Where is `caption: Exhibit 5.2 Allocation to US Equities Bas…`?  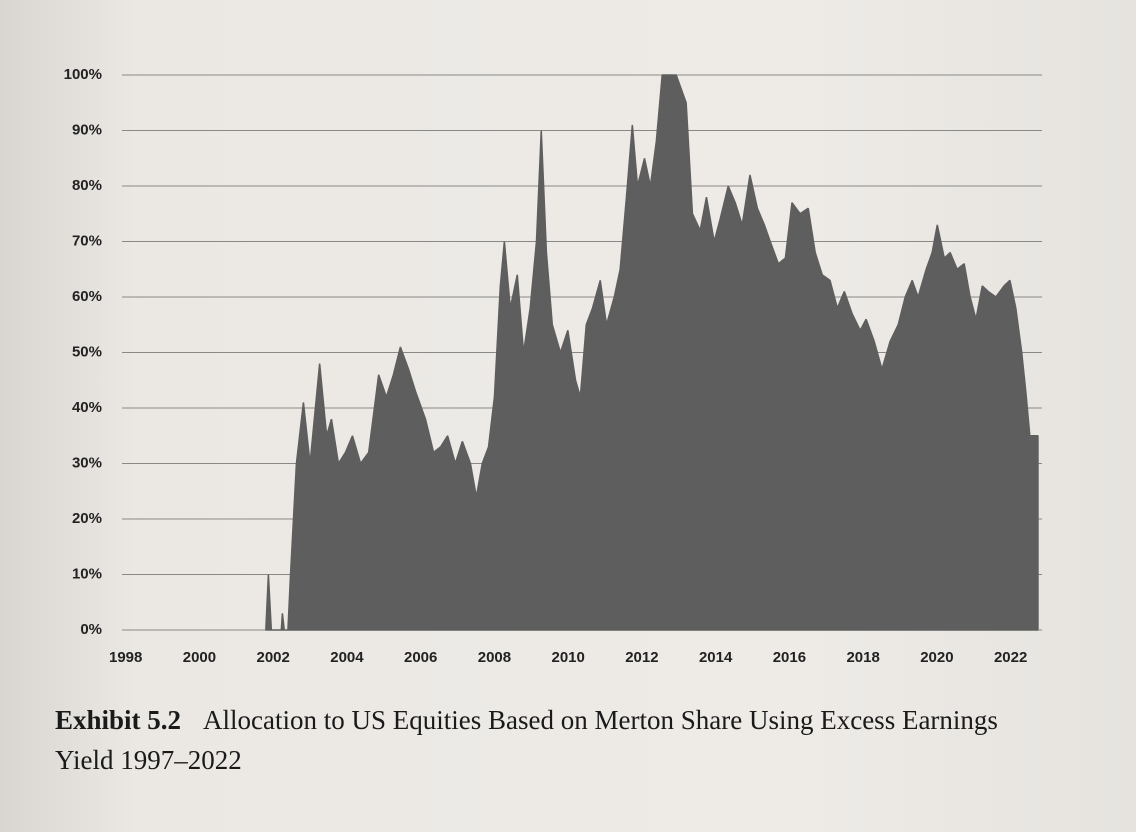 caption: Exhibit 5.2 Allocation to US Equities Bas… is located at coordinates (555, 740).